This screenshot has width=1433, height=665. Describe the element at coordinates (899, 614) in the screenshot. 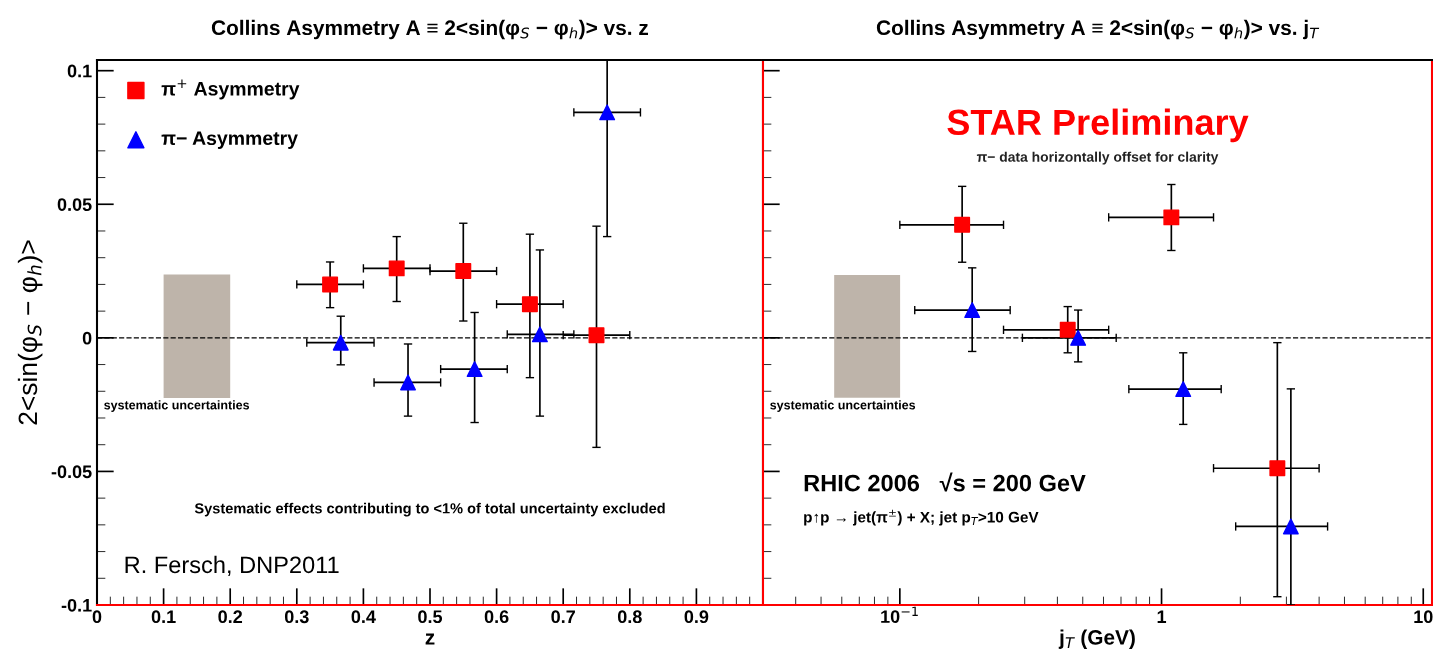

I see `x-tick-label: 10$^{−1}$` at that location.